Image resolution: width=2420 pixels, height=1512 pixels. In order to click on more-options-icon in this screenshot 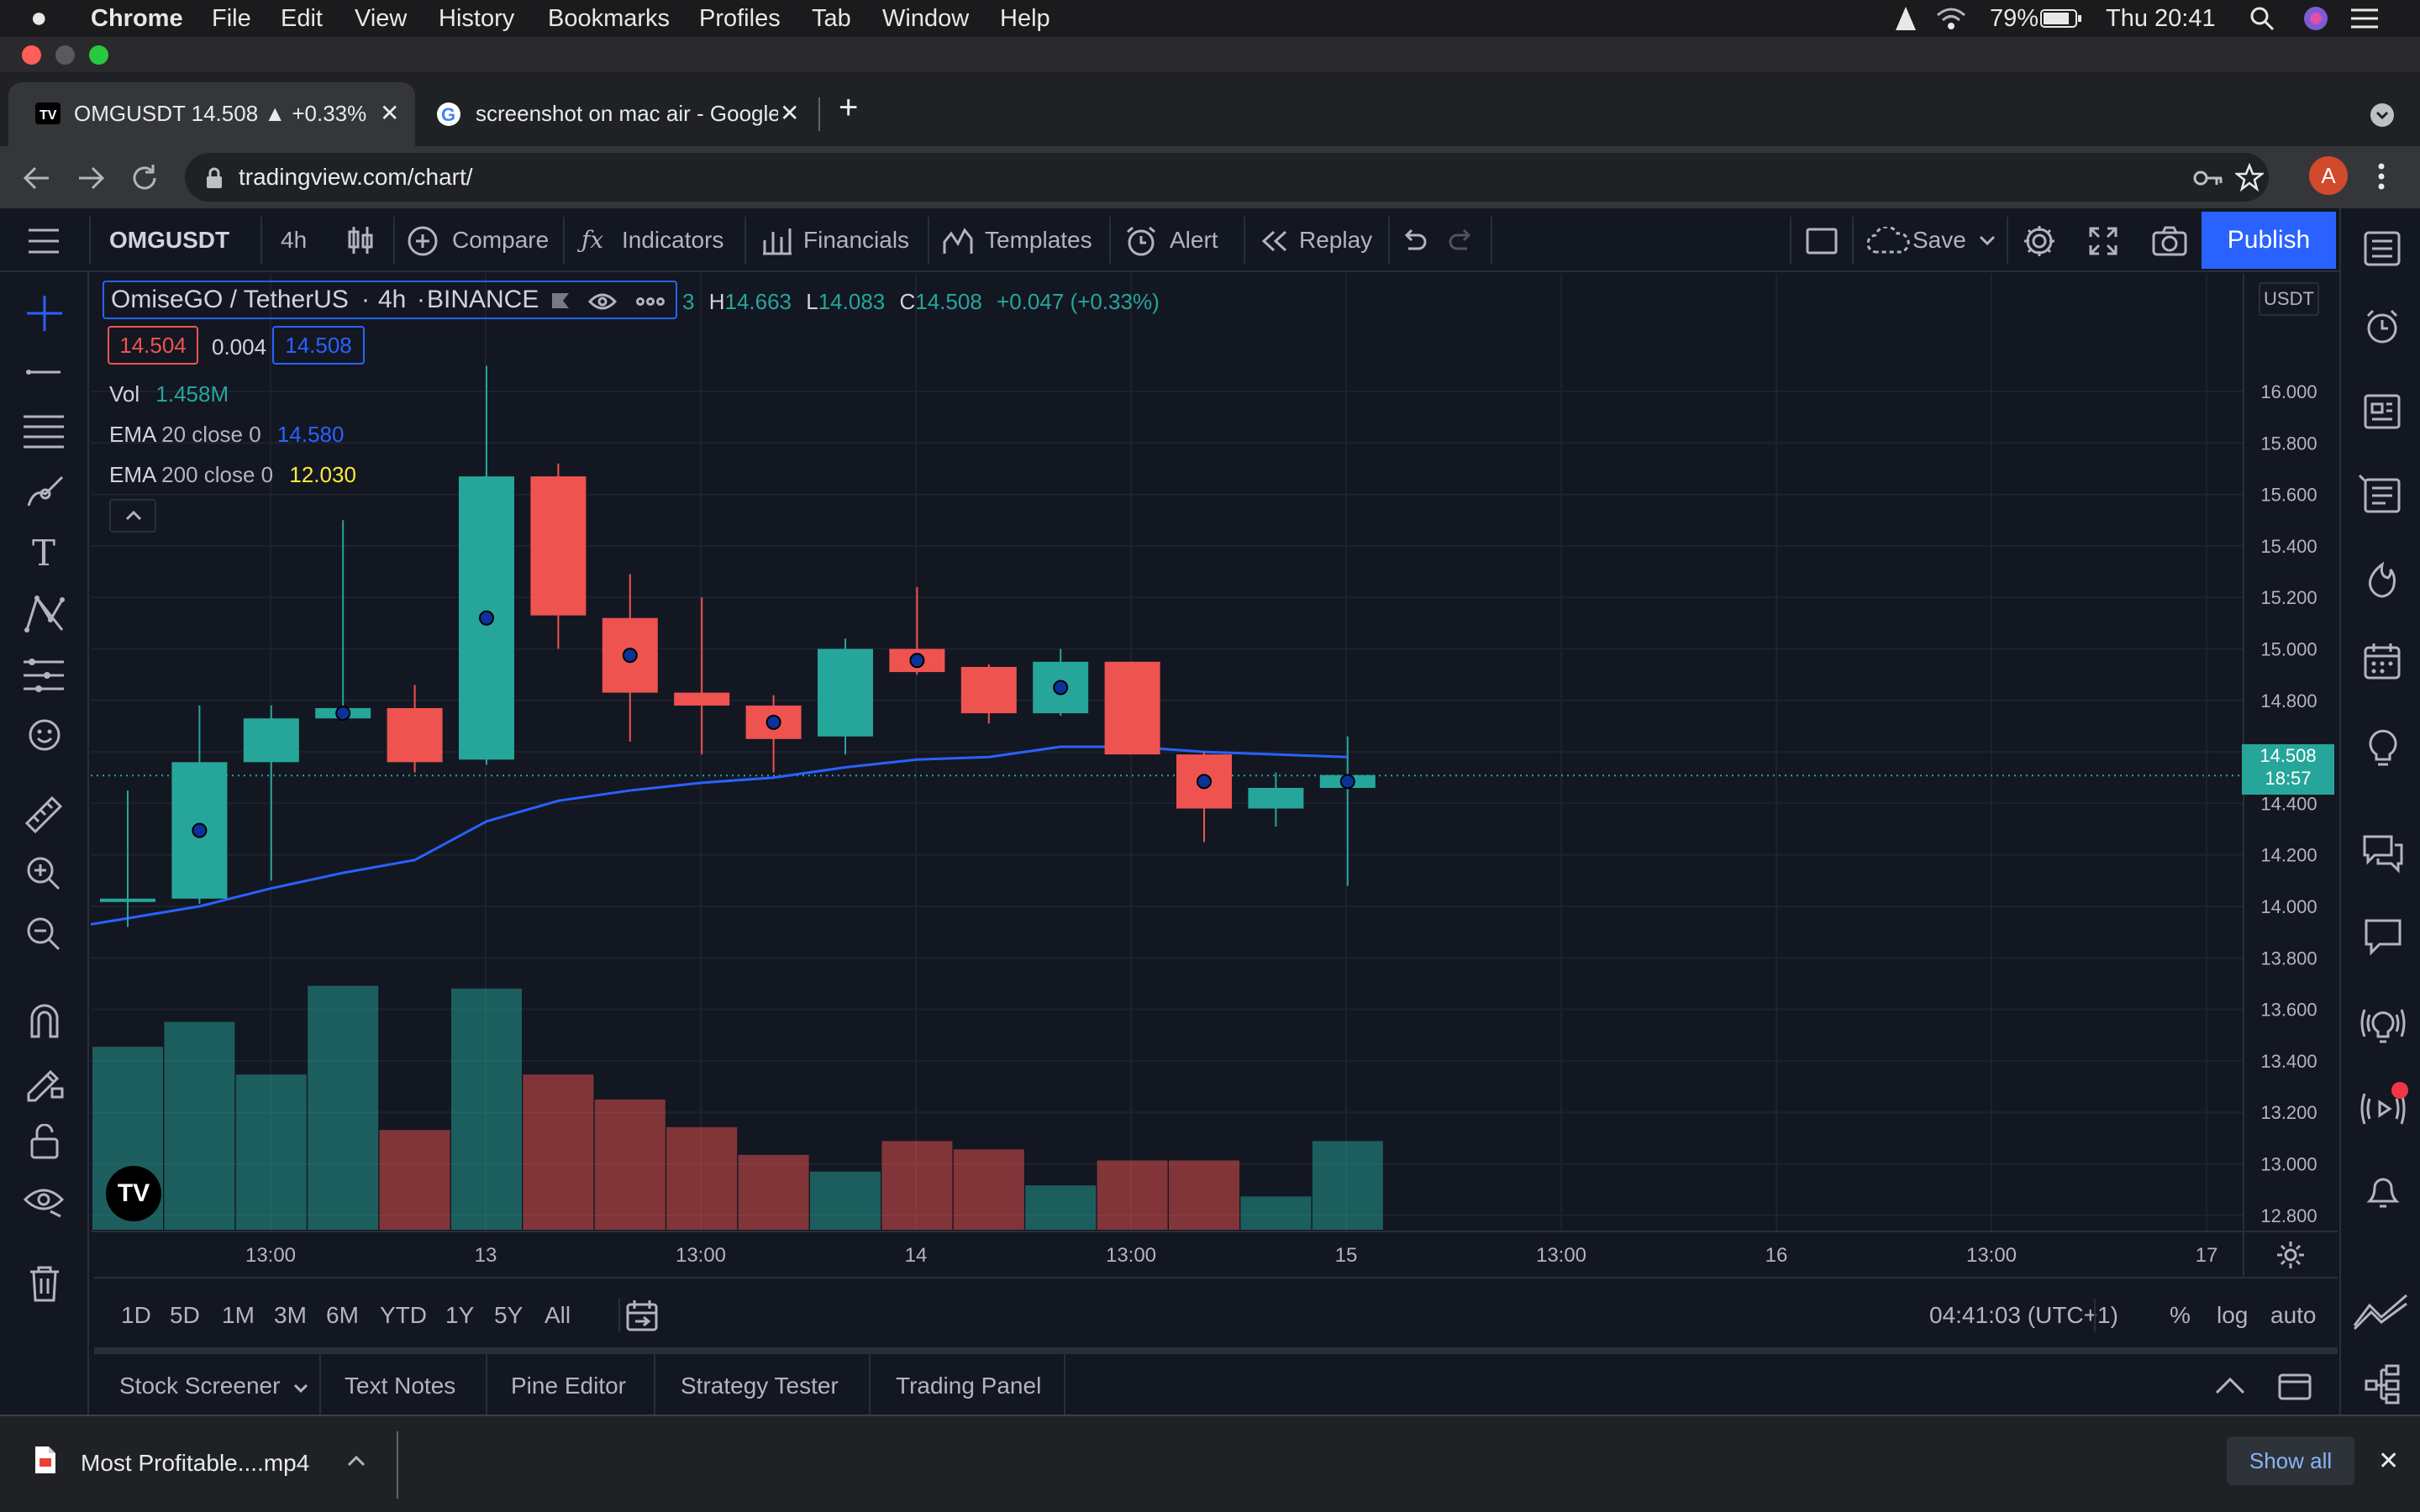, I will do `click(650, 301)`.